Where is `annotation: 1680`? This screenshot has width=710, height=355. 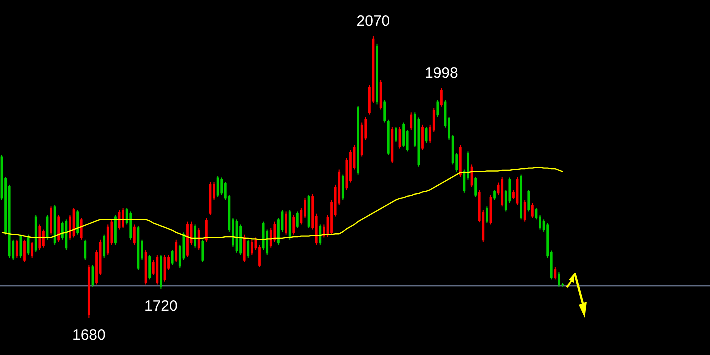 annotation: 1680 is located at coordinates (89, 335).